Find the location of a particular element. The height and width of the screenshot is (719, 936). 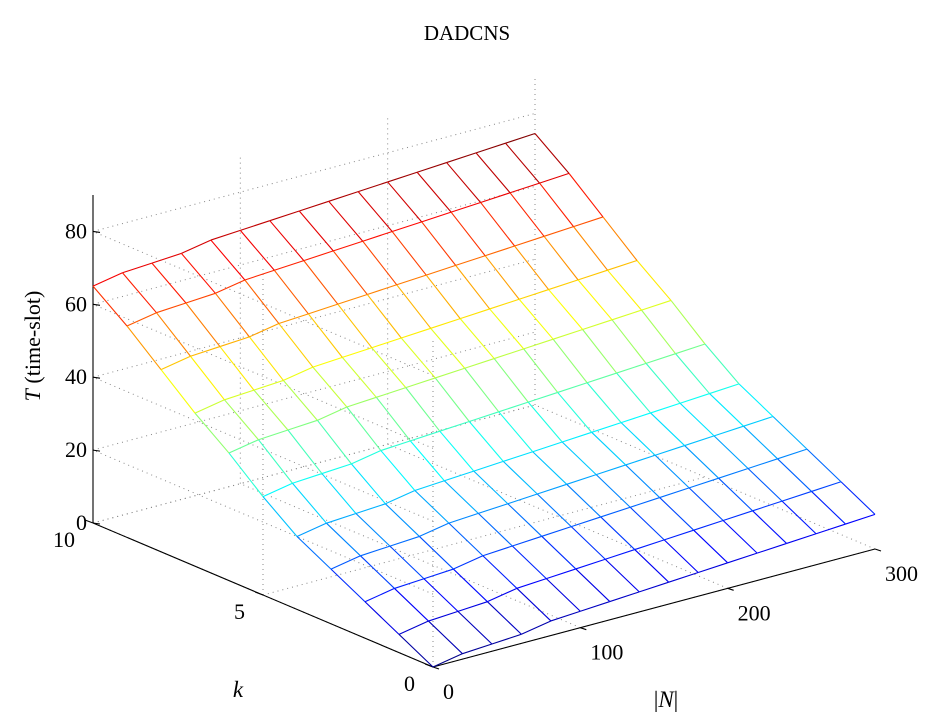

y-tick-label: 10 is located at coordinates (64, 539).